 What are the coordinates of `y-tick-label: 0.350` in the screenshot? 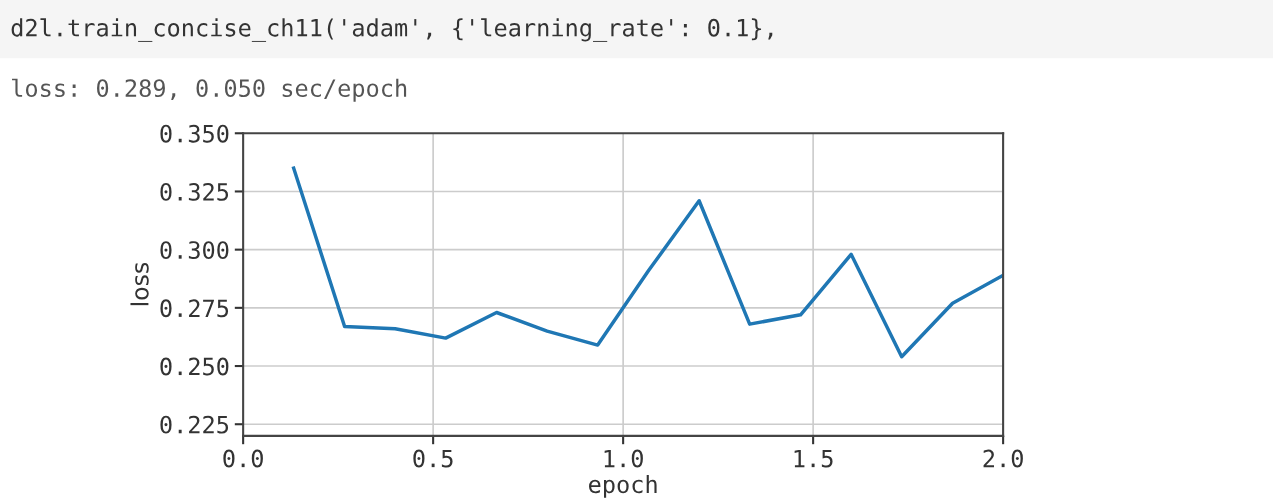 It's located at (194, 133).